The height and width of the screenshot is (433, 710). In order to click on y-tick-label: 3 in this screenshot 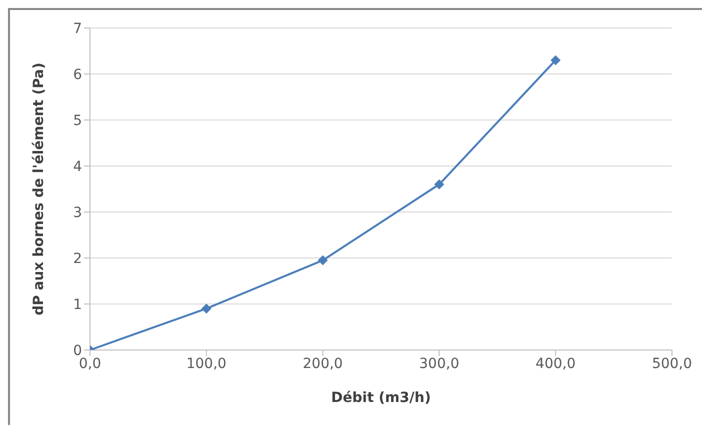, I will do `click(77, 212)`.